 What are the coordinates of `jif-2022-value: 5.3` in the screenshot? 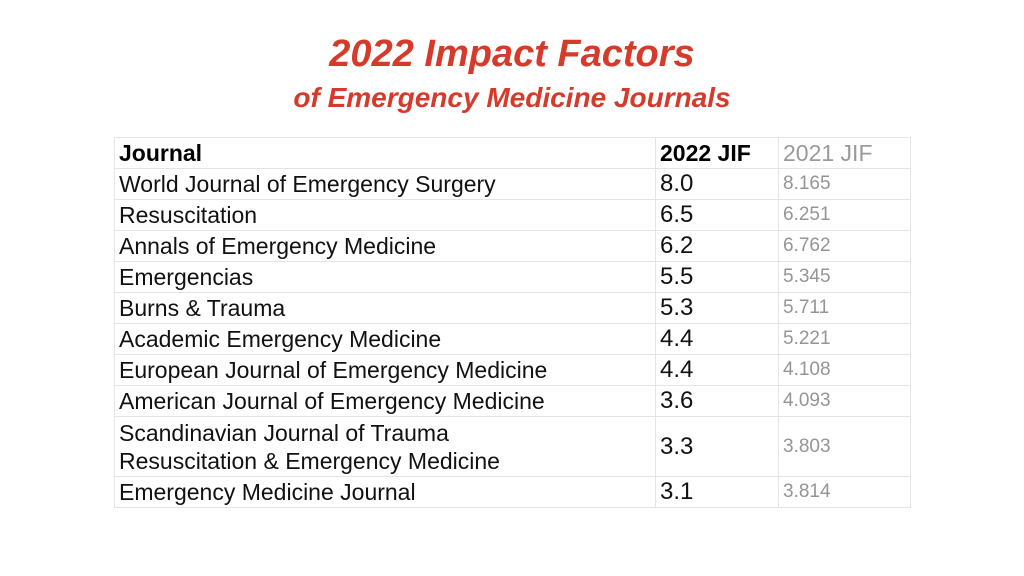 It's located at (717, 308).